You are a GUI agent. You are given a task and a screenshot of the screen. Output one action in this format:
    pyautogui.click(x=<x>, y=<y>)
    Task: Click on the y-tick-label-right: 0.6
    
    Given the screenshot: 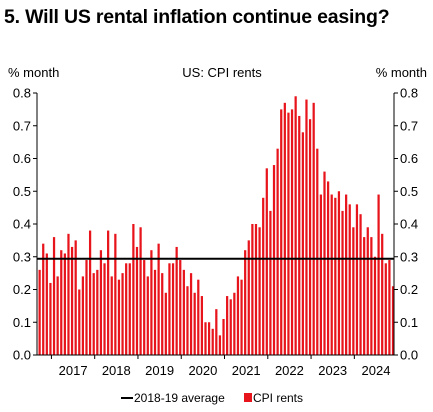 What is the action you would take?
    pyautogui.click(x=409, y=158)
    